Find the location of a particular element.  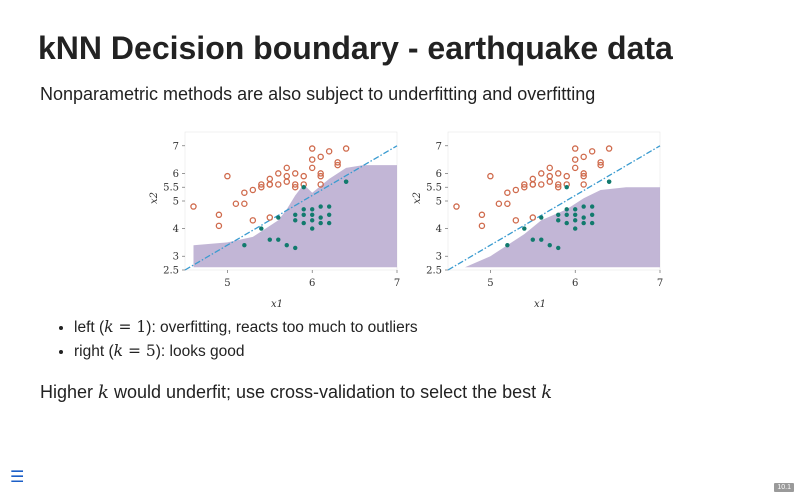

bullet-right-suffix: ): looks good is located at coordinates (200, 351).